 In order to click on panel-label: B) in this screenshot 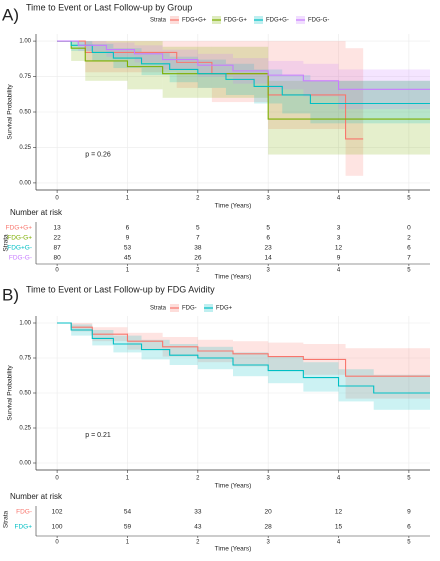, I will do `click(10, 294)`.